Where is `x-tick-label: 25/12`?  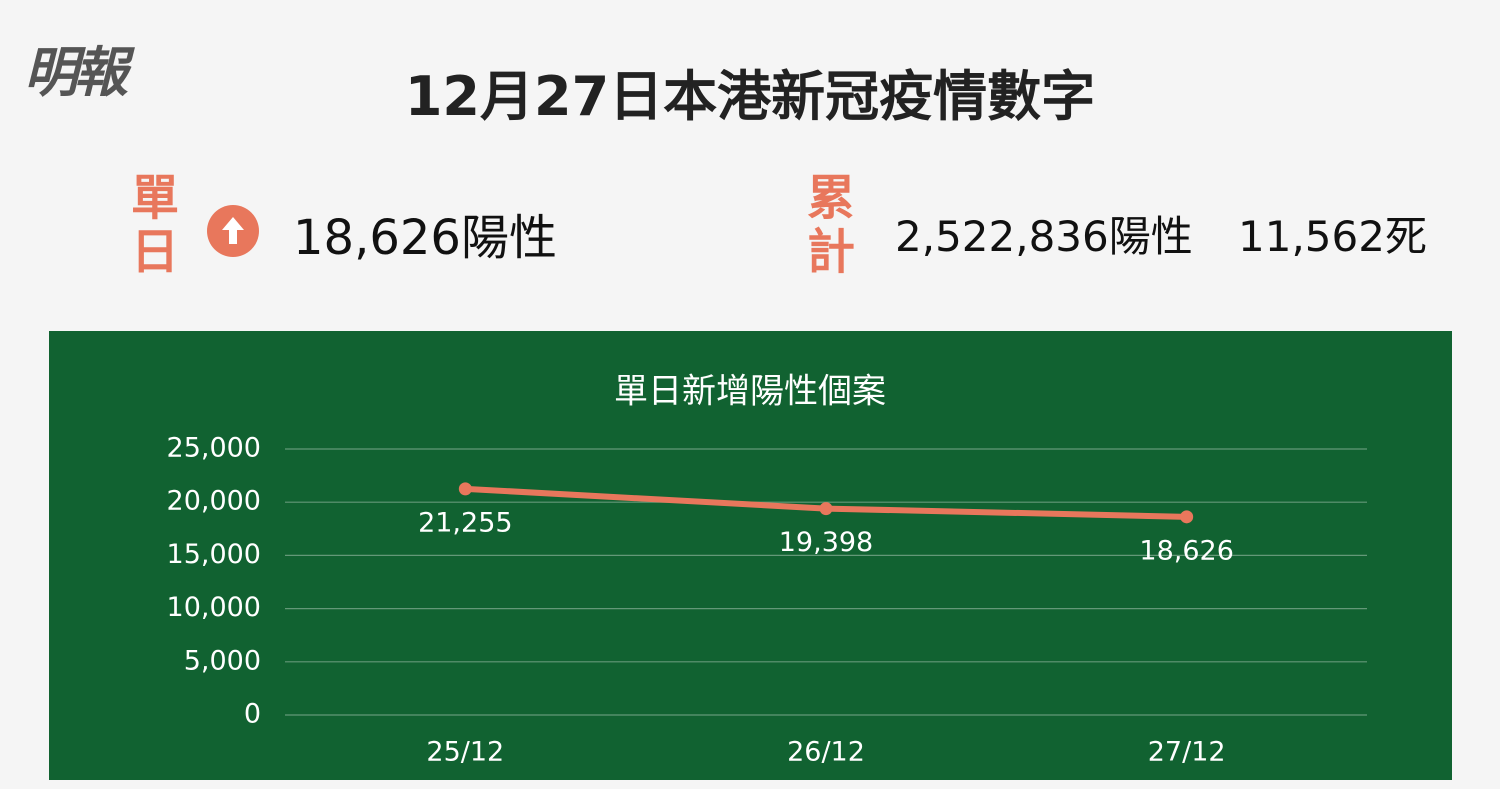
x-tick-label: 25/12 is located at coordinates (465, 752).